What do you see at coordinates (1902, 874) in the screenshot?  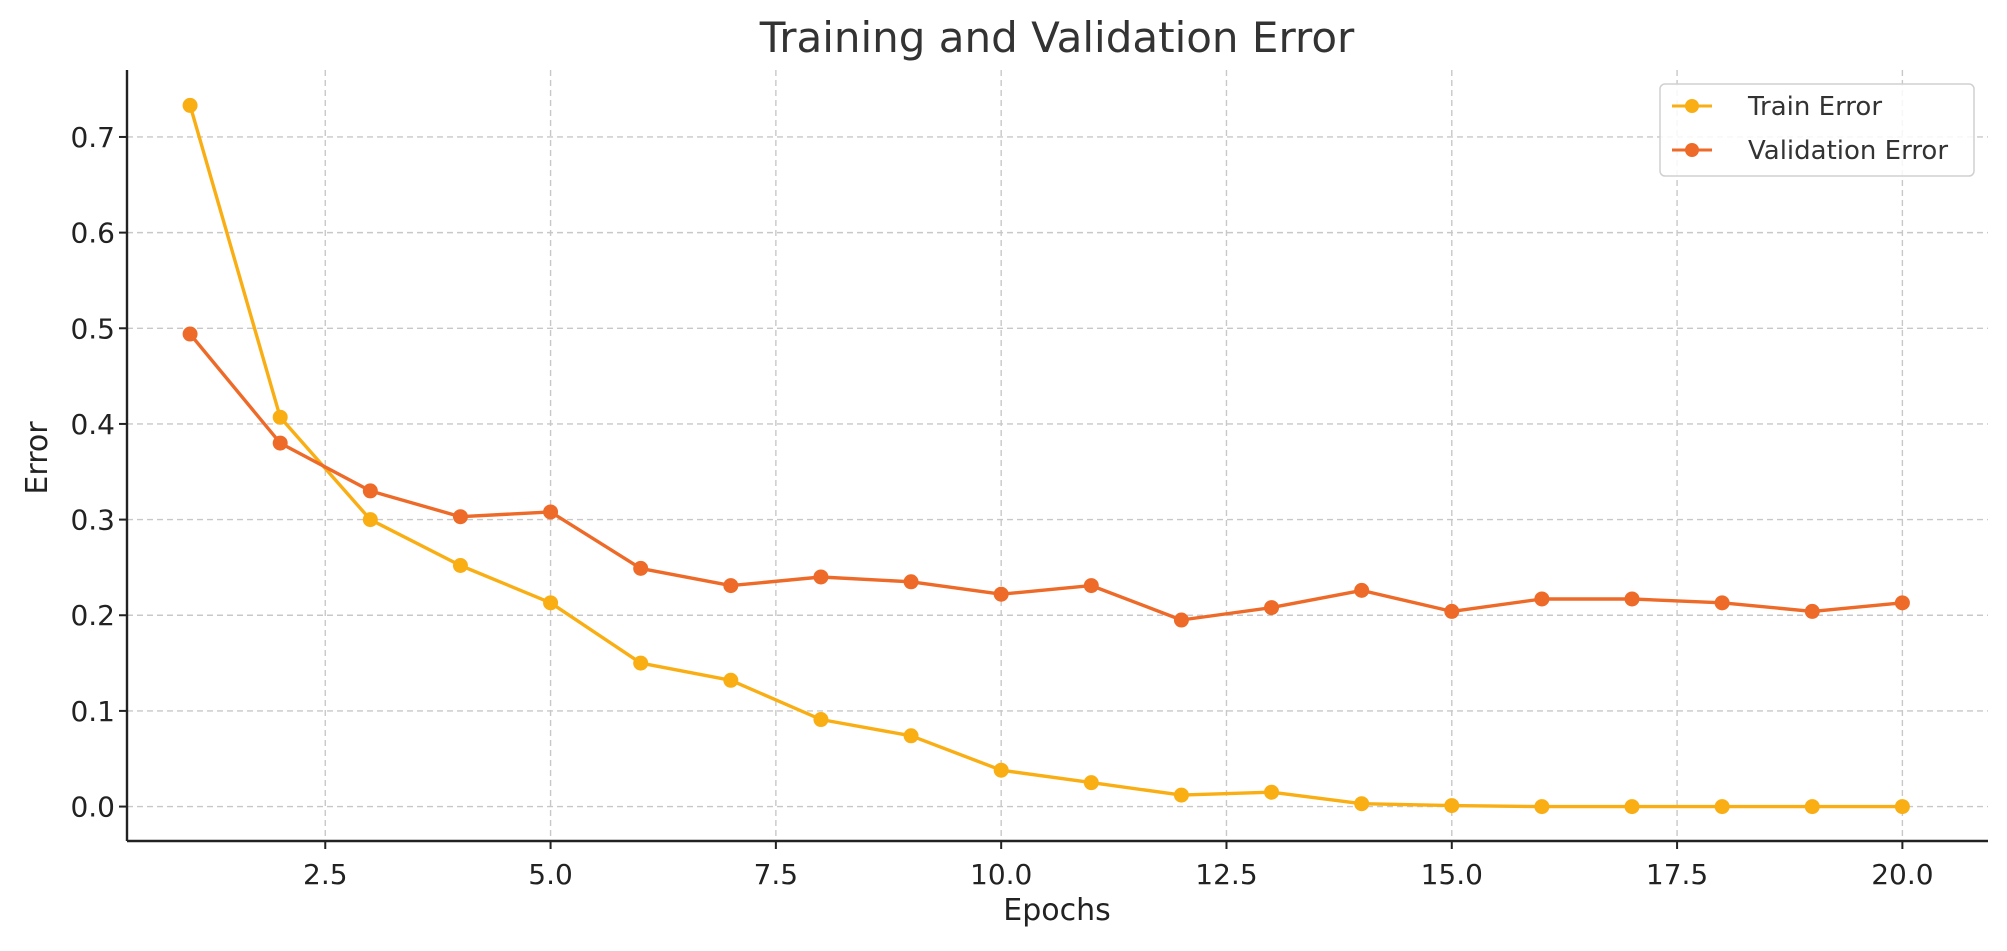 I see `x-tick-label: 20.0` at bounding box center [1902, 874].